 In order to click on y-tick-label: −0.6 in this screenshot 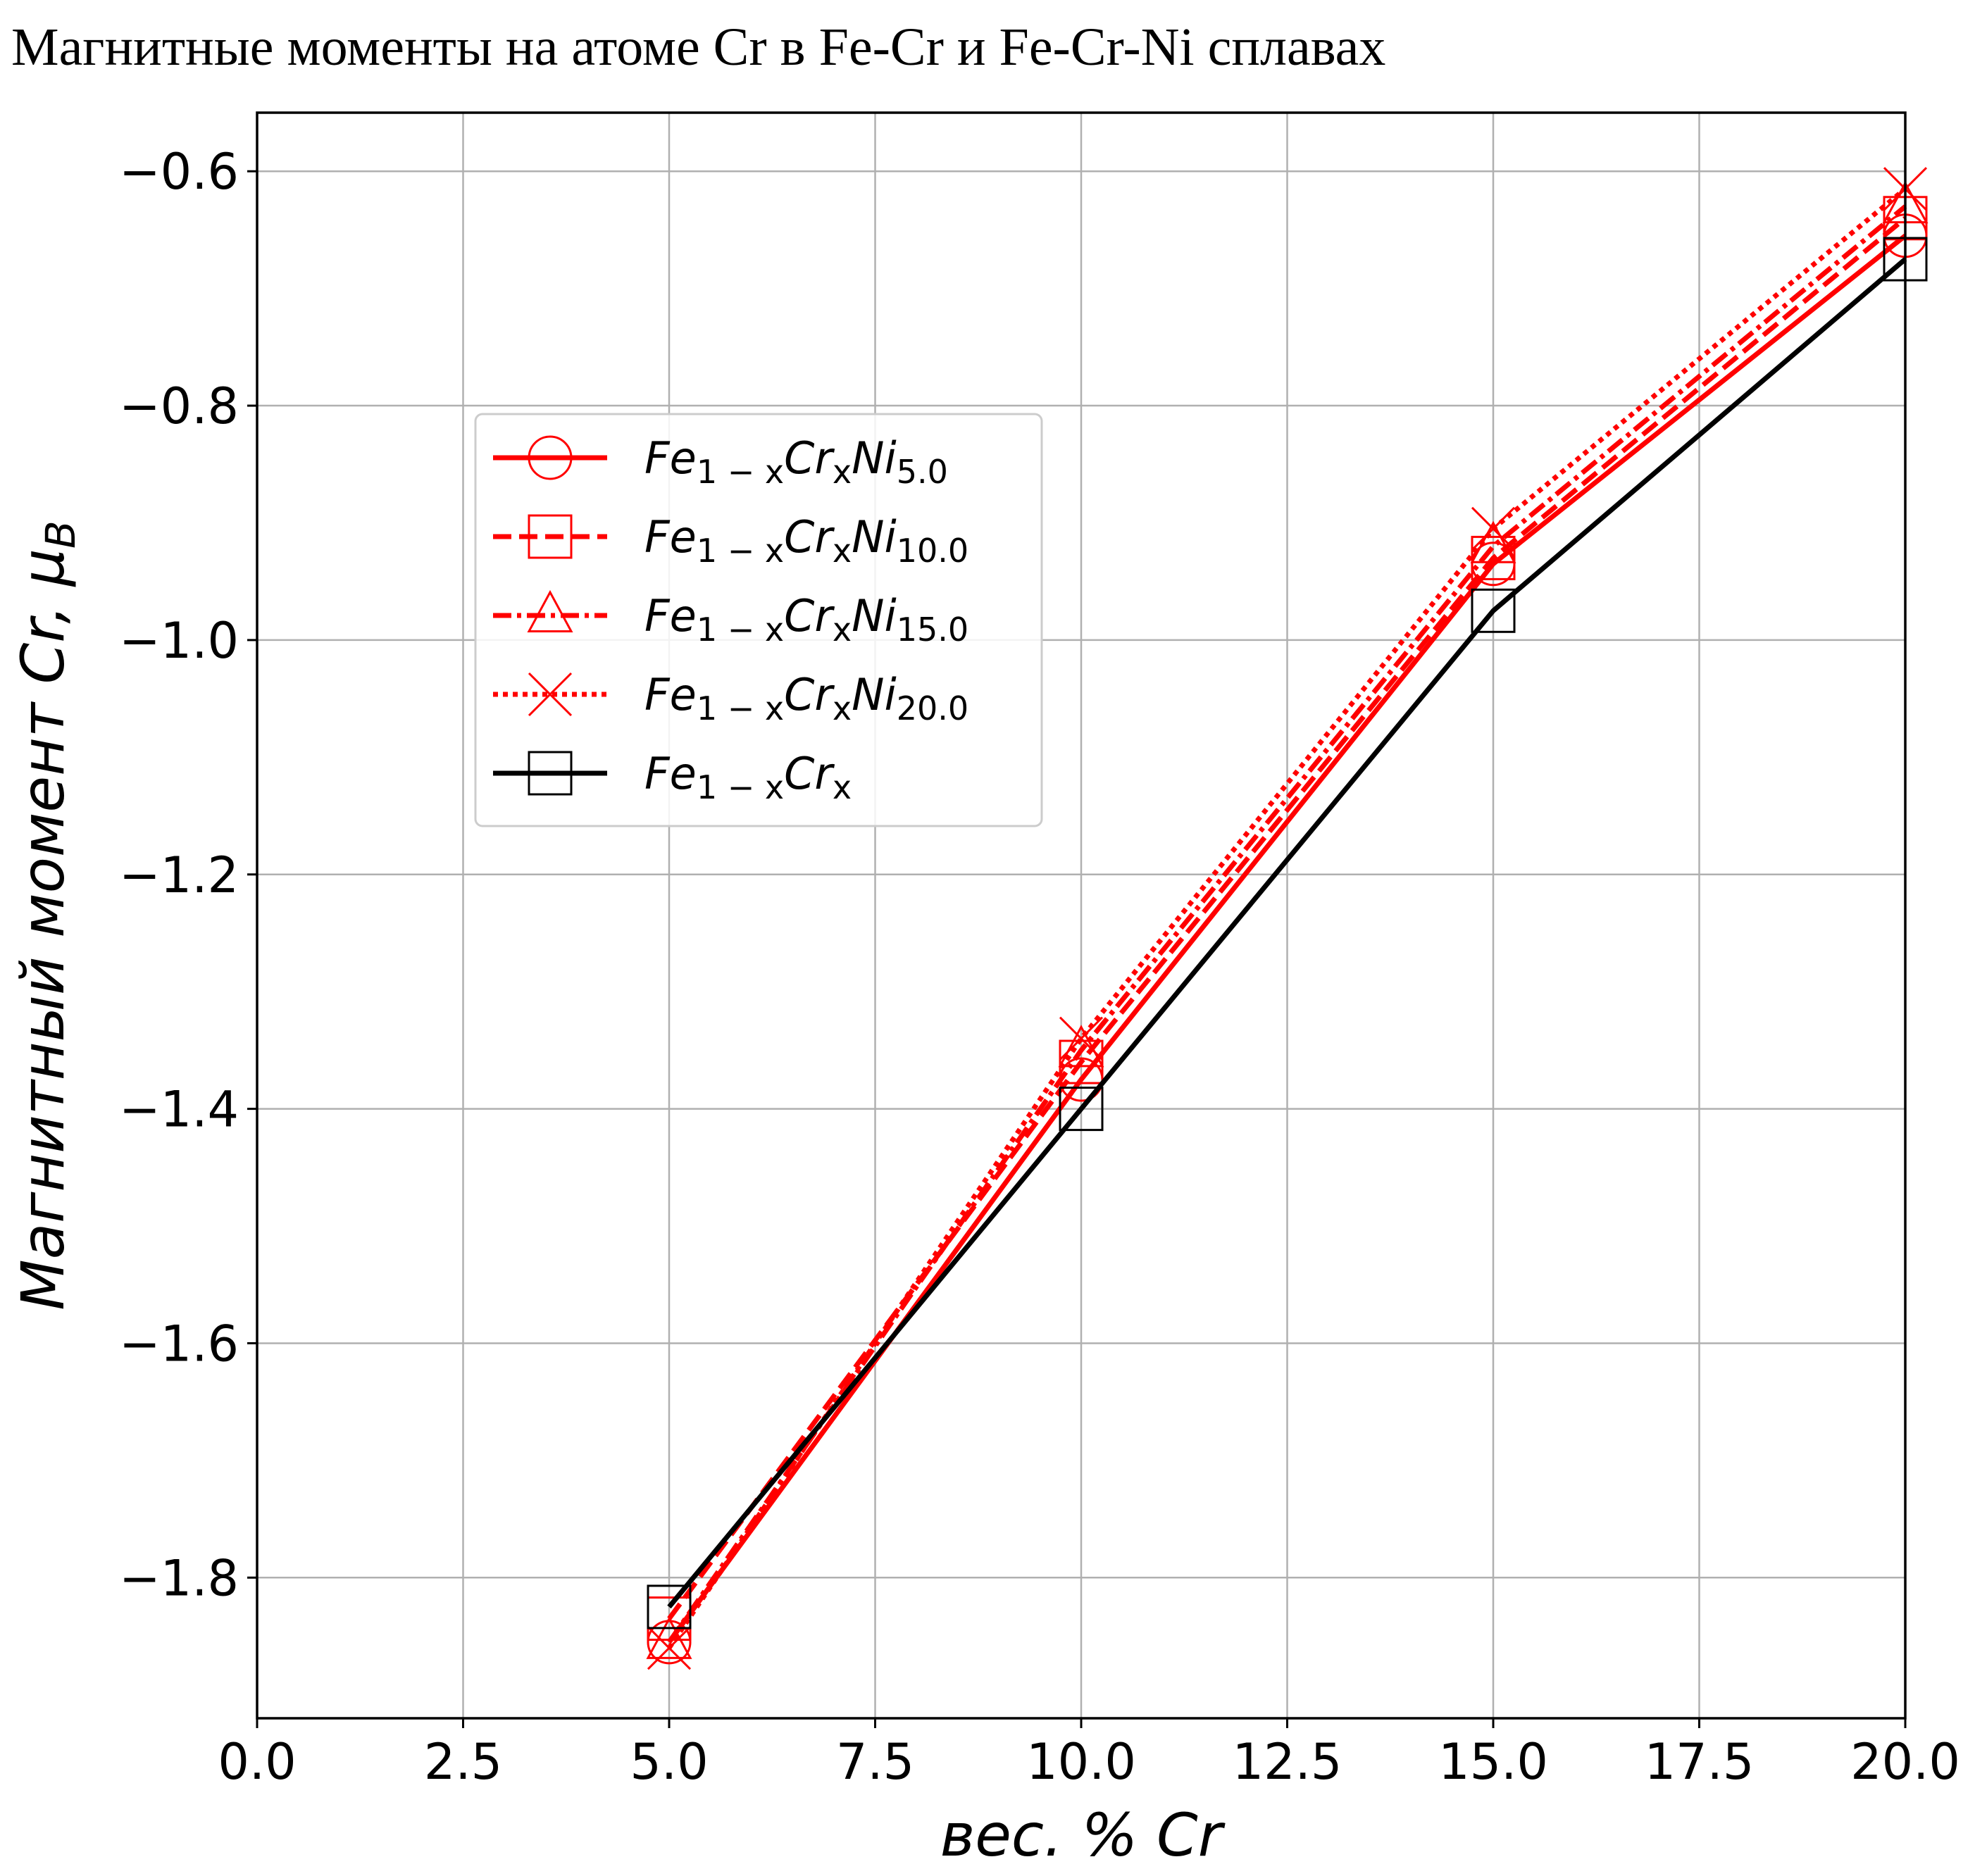, I will do `click(179, 172)`.